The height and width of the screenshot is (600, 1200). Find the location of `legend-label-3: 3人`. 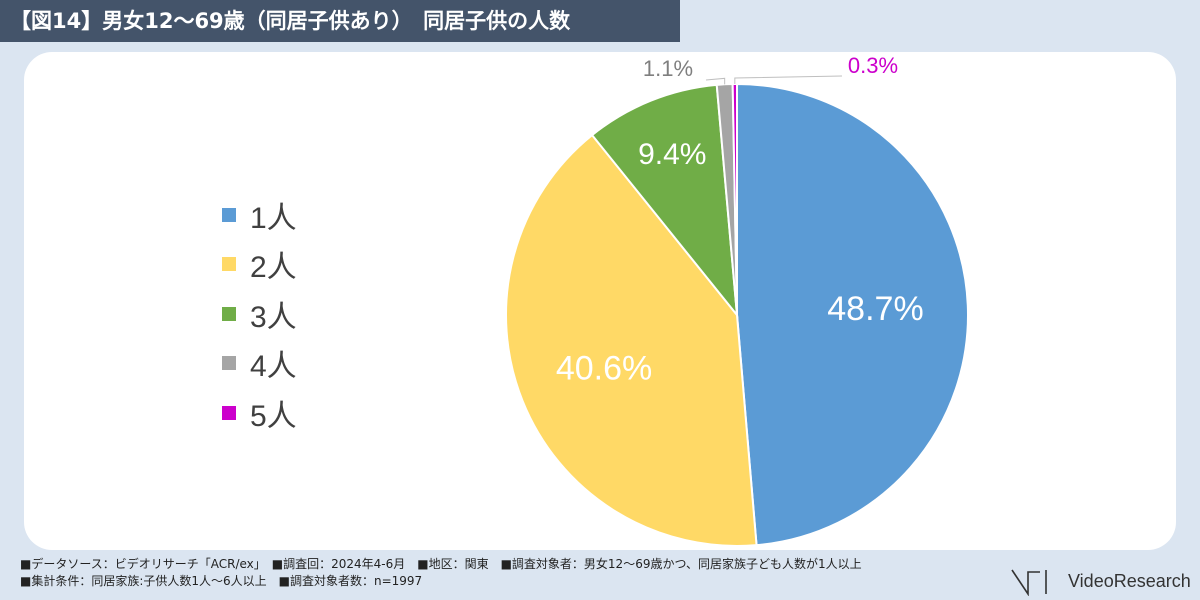

legend-label-3: 3人 is located at coordinates (273, 317).